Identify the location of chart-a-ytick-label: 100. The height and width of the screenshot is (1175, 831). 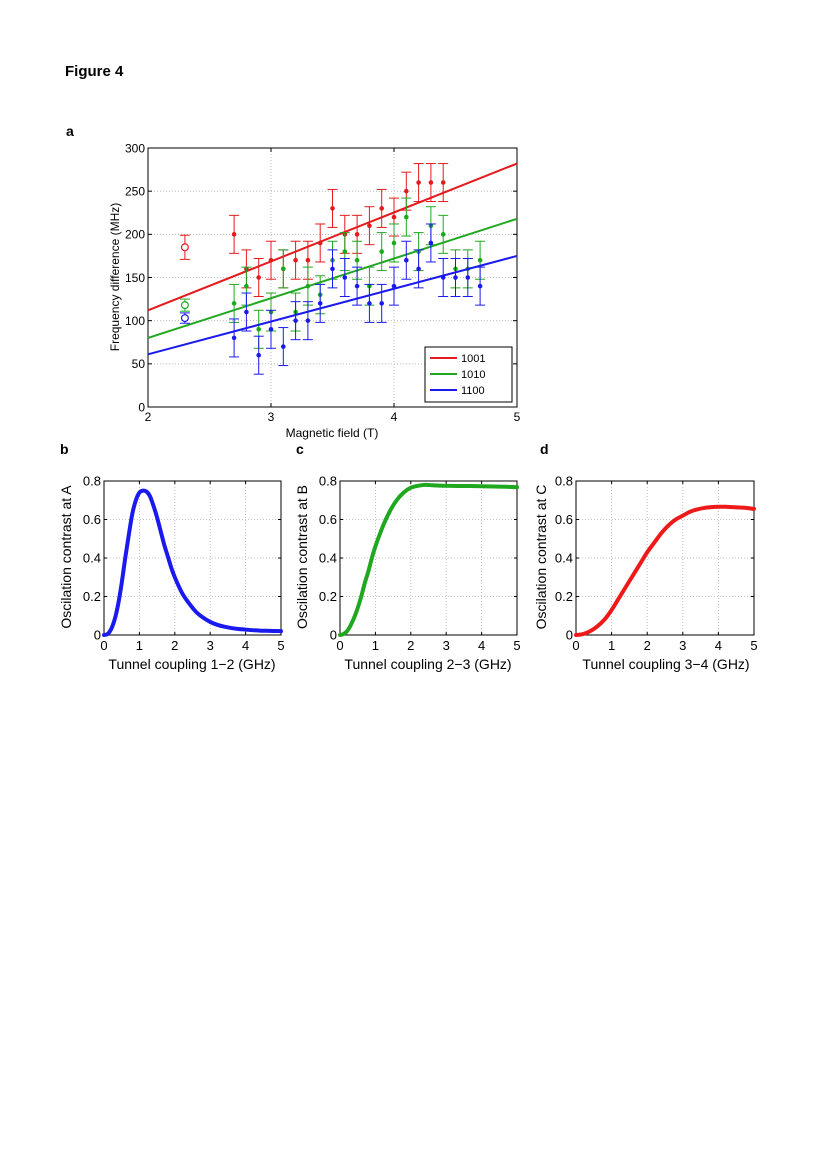
(135, 321).